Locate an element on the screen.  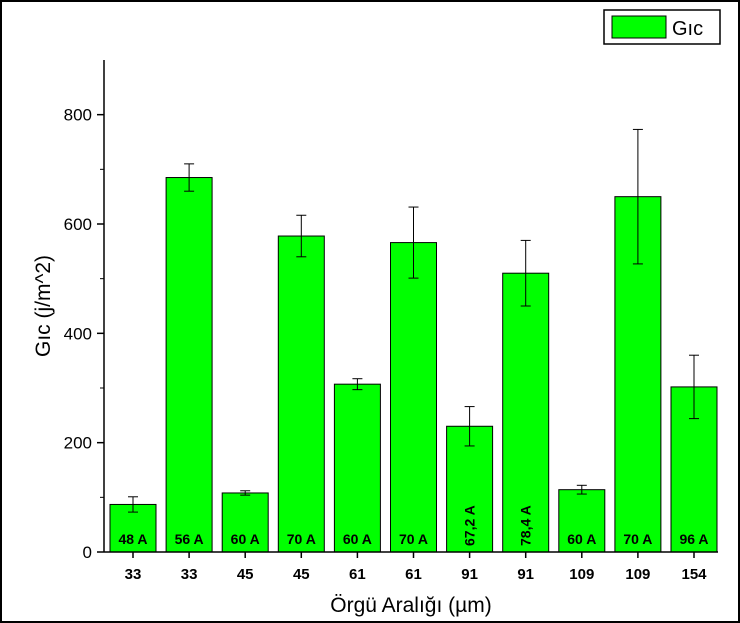
y-axis-title: Gıc (j/m^2) is located at coordinates (43, 306).